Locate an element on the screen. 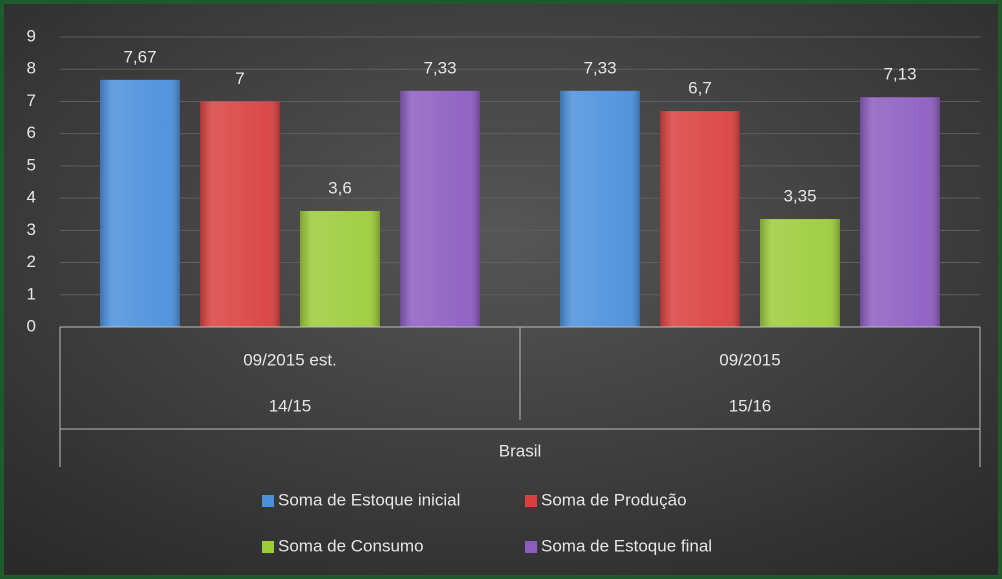  group-label: Brasil is located at coordinates (520, 450).